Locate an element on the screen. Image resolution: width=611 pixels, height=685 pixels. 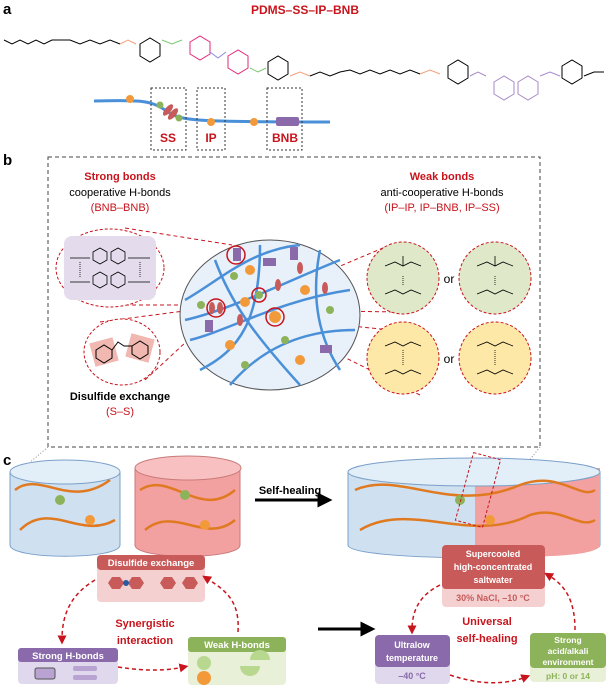
panel-a-label: a is located at coordinates (7, 9).